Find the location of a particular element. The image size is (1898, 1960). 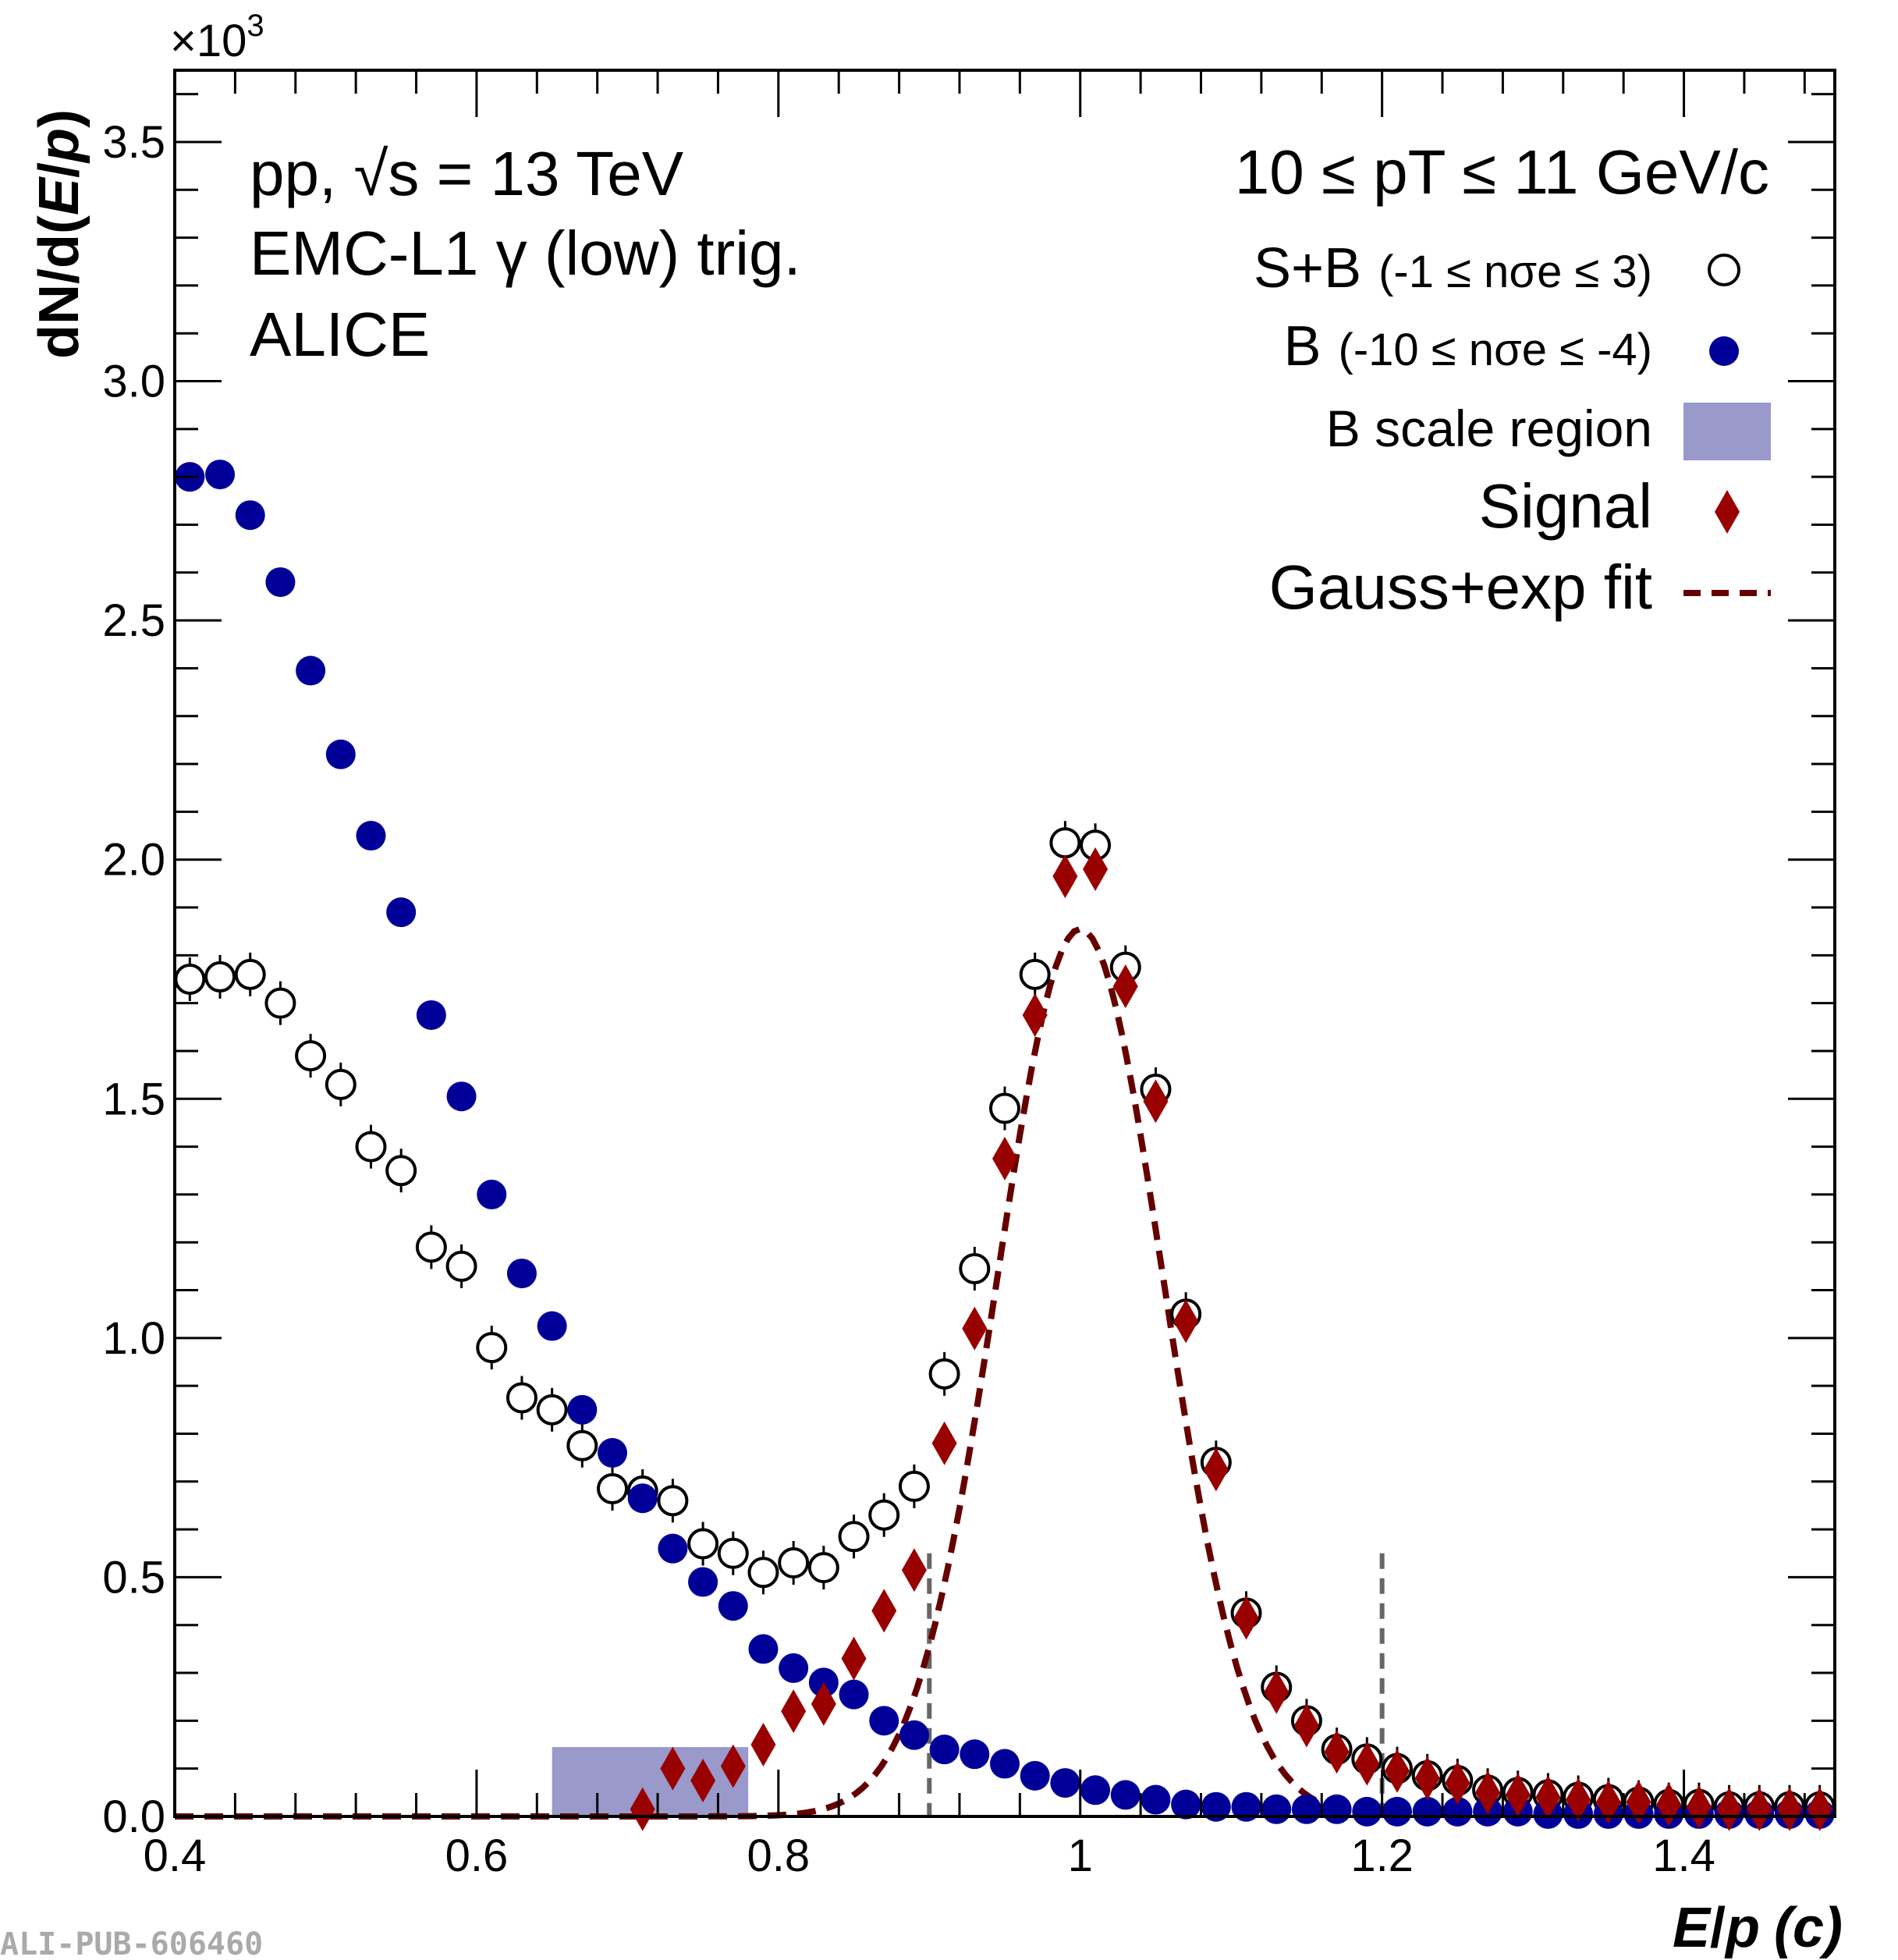

legend-scale-label: B scale region is located at coordinates (1489, 428).